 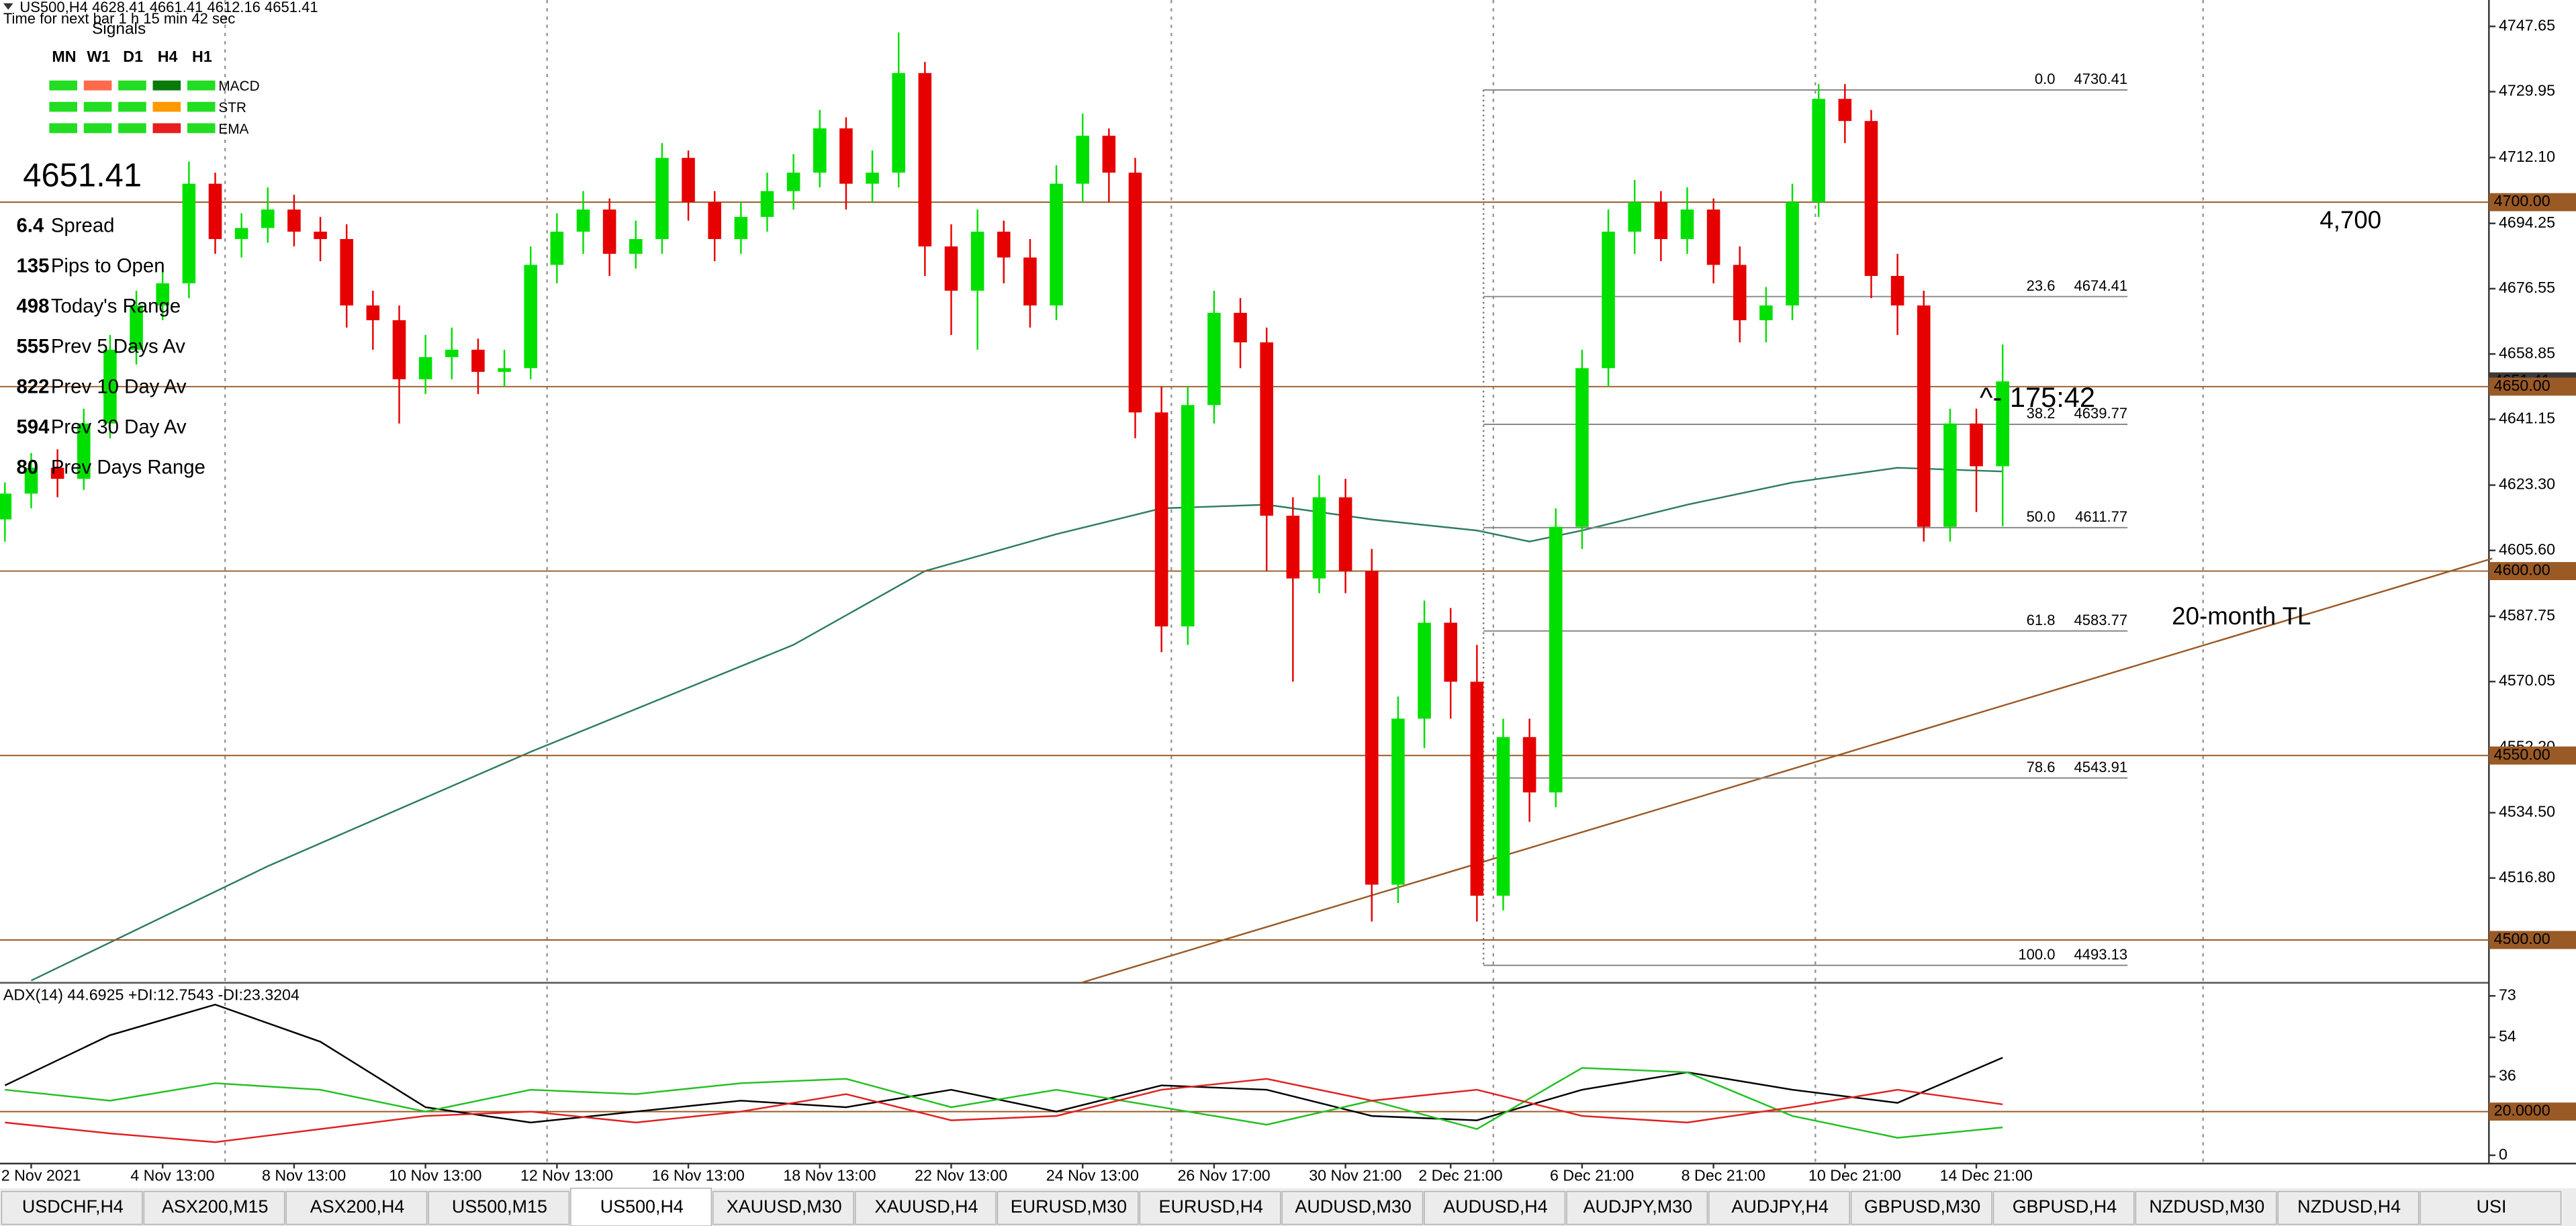 I want to click on tab-label: ASX200,H4, so click(x=357, y=1206).